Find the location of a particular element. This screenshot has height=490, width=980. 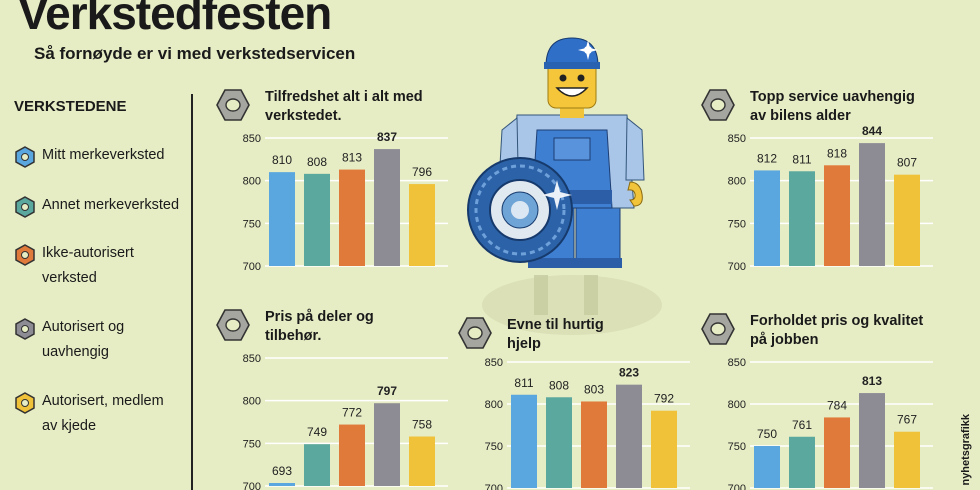

data-label: 812 is located at coordinates (767, 158).